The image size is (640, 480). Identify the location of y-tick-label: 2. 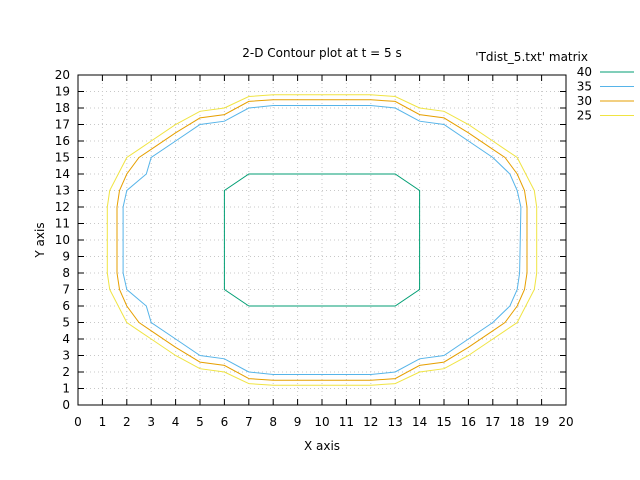
(66, 372).